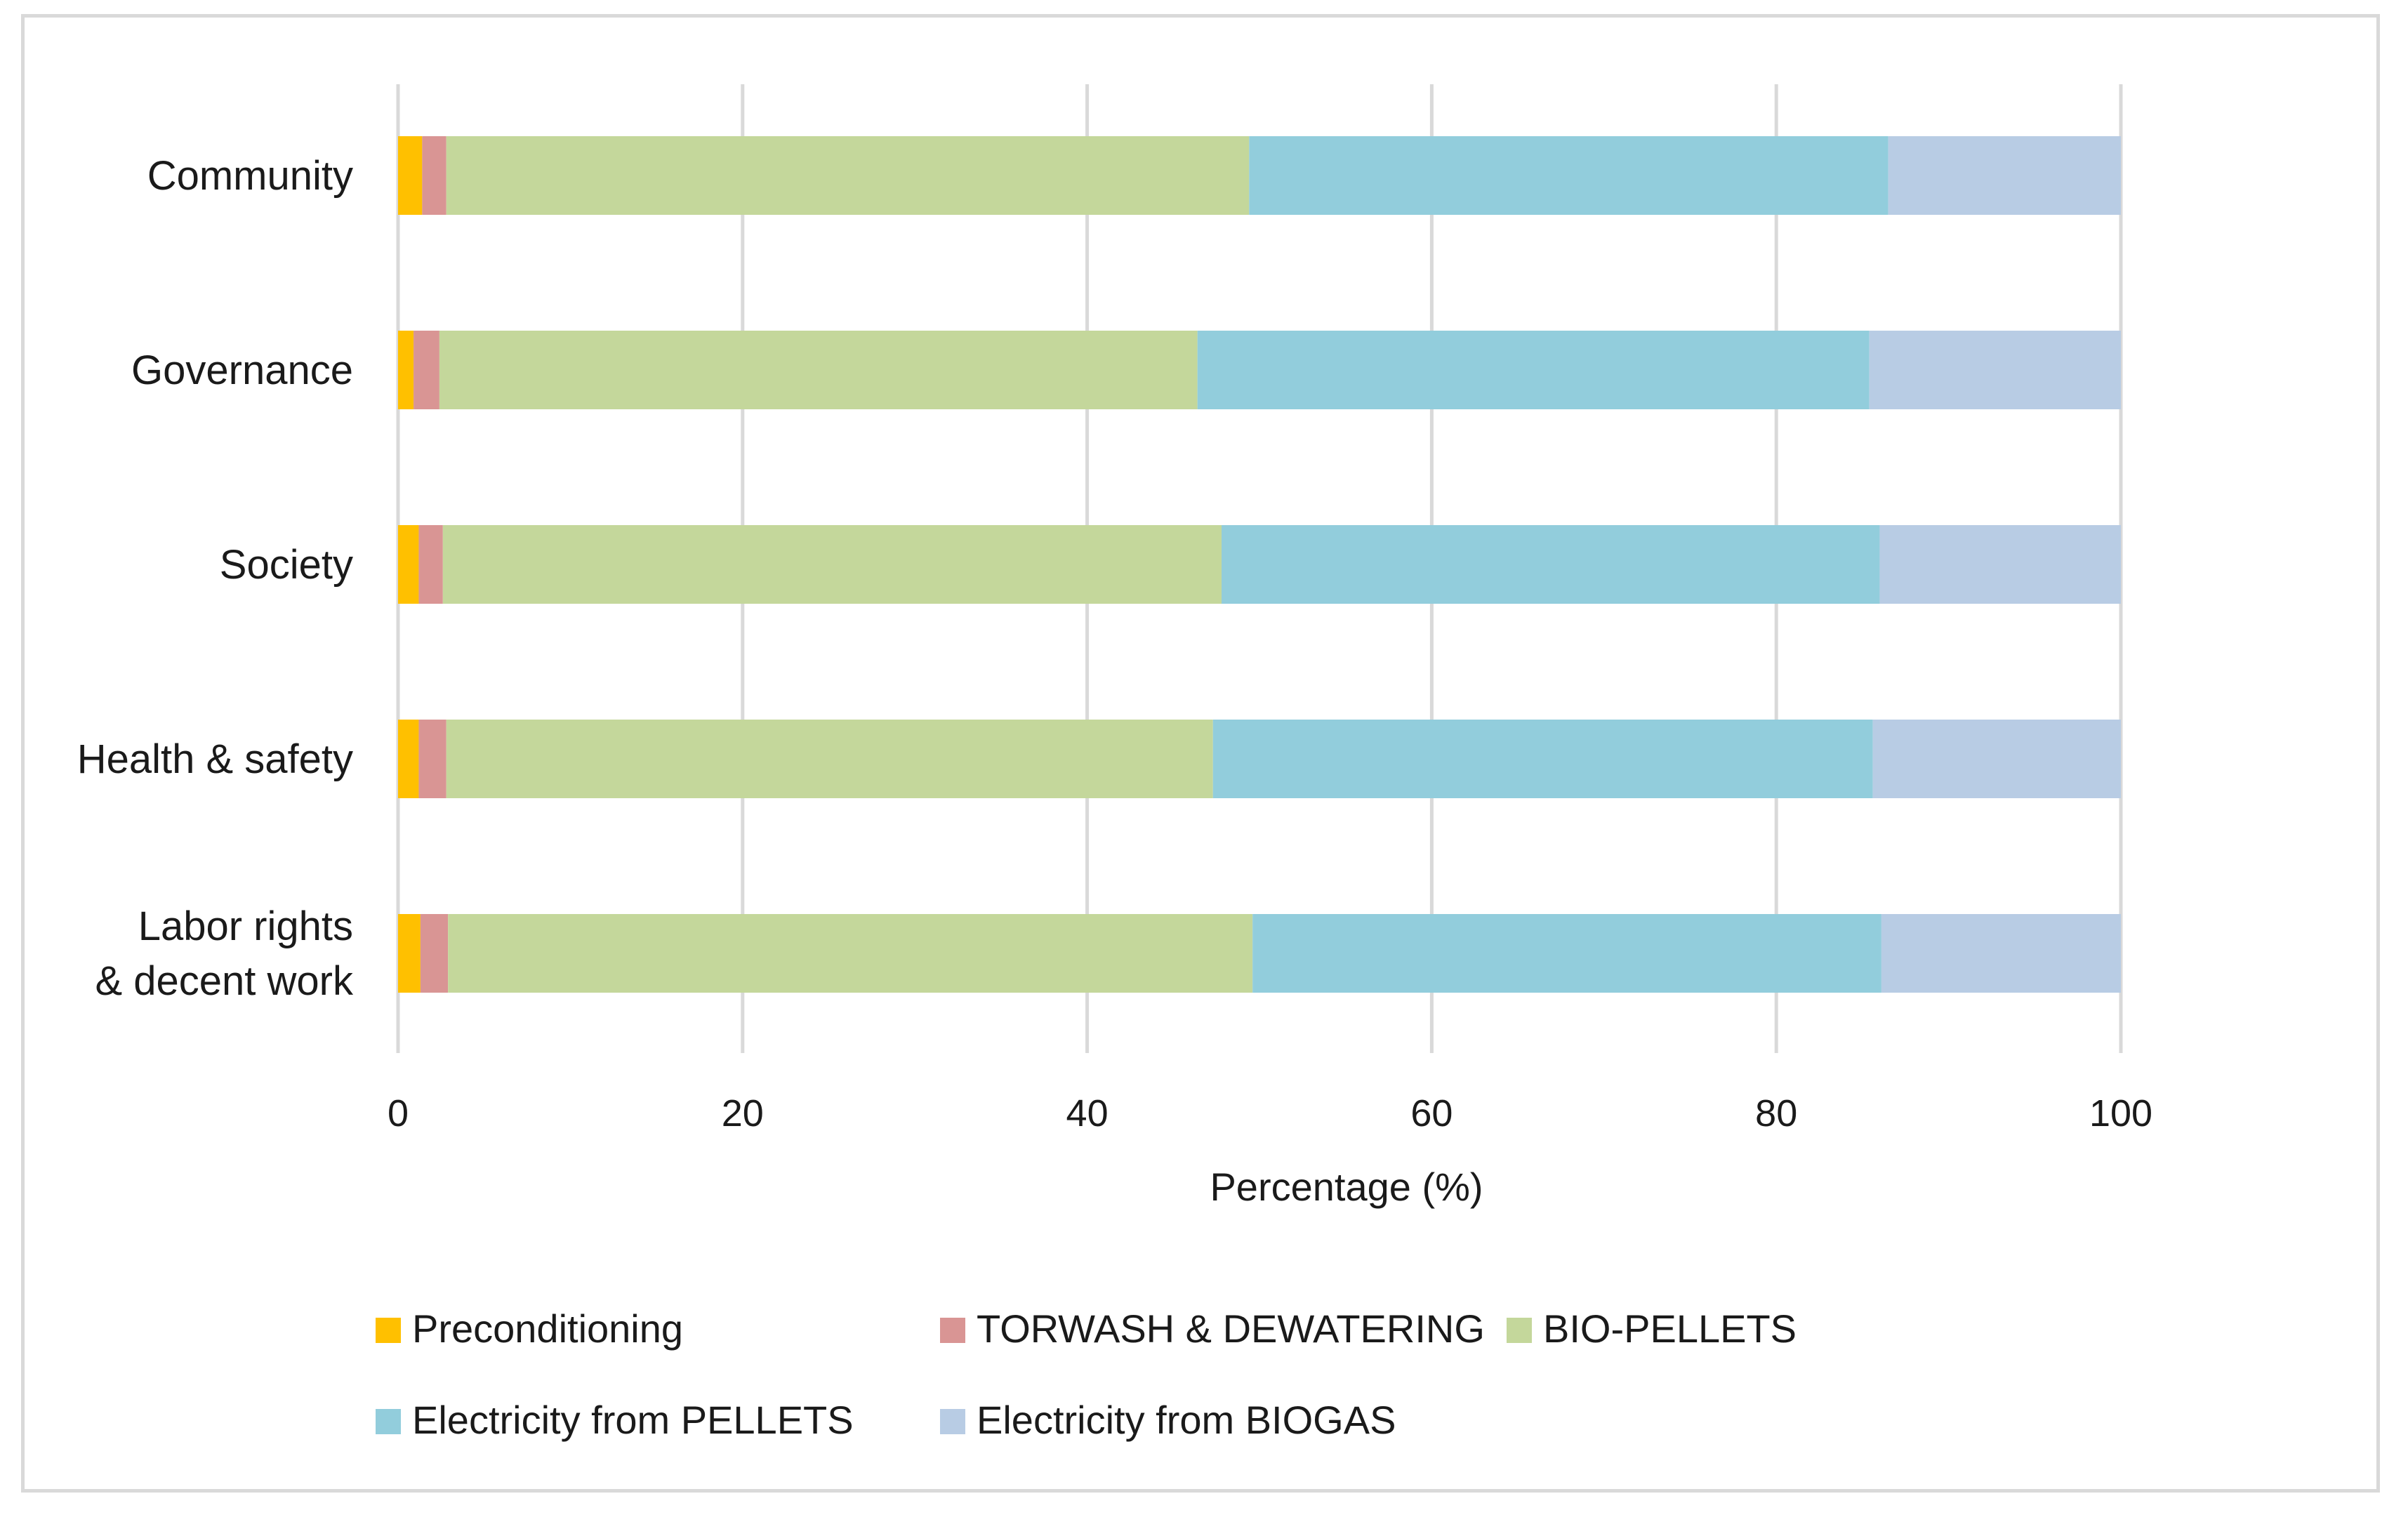 The width and height of the screenshot is (2408, 1522). I want to click on category-label: Labor rights, so click(246, 927).